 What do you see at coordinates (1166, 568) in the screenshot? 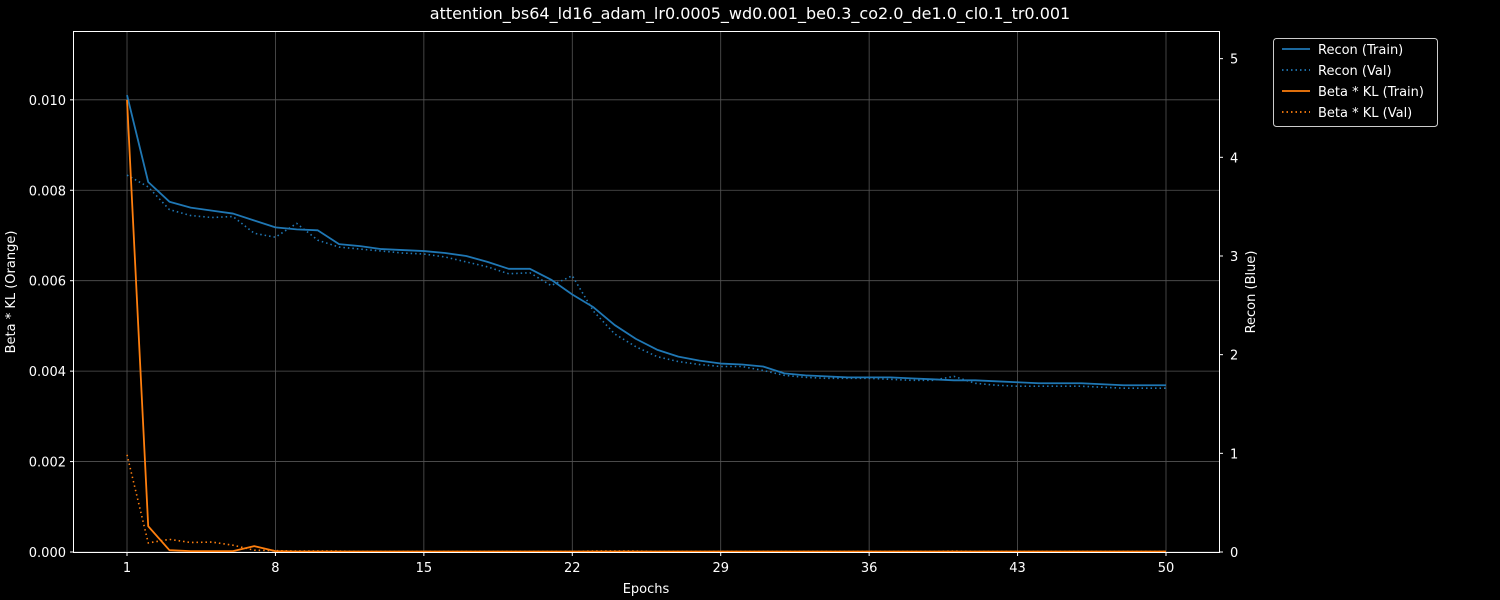
I see `x-tick-label: 50` at bounding box center [1166, 568].